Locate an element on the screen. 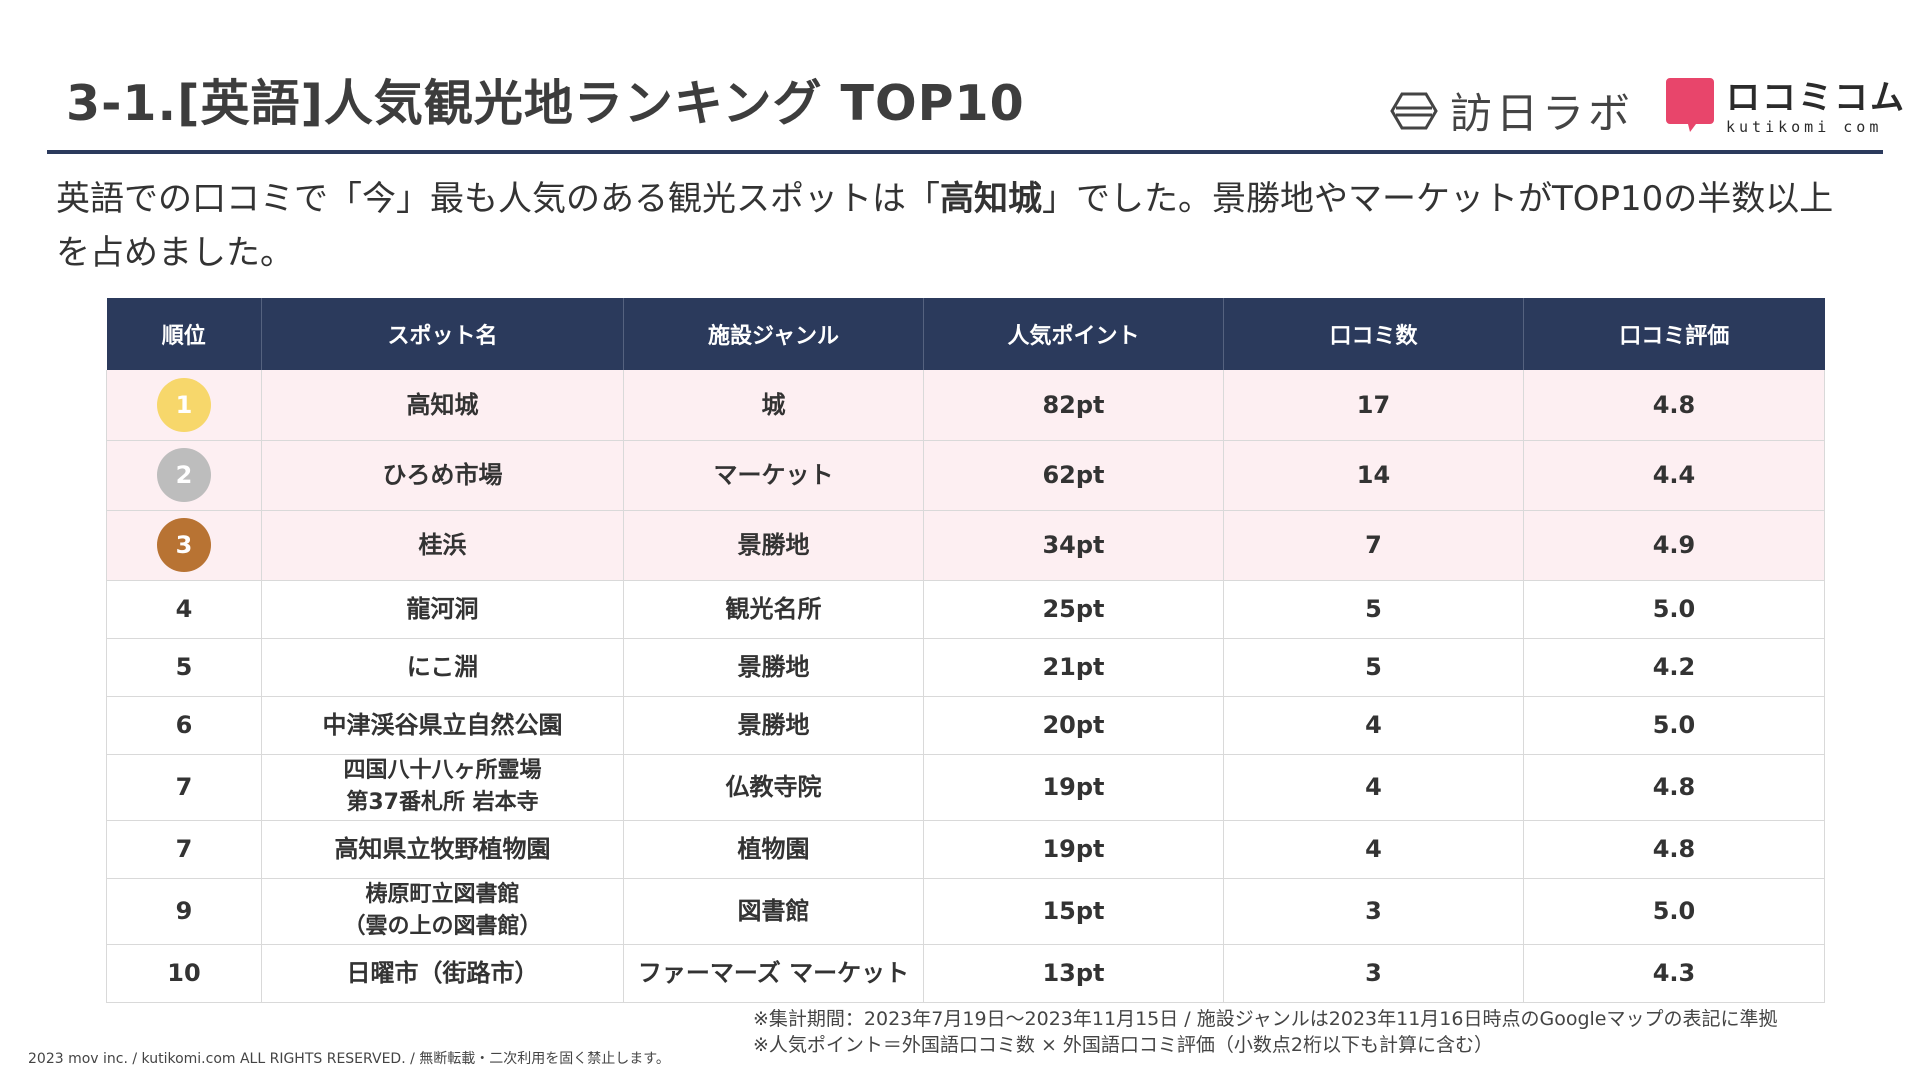 Image resolution: width=1919 pixels, height=1080 pixels. cell-points: 62pt is located at coordinates (1073, 475).